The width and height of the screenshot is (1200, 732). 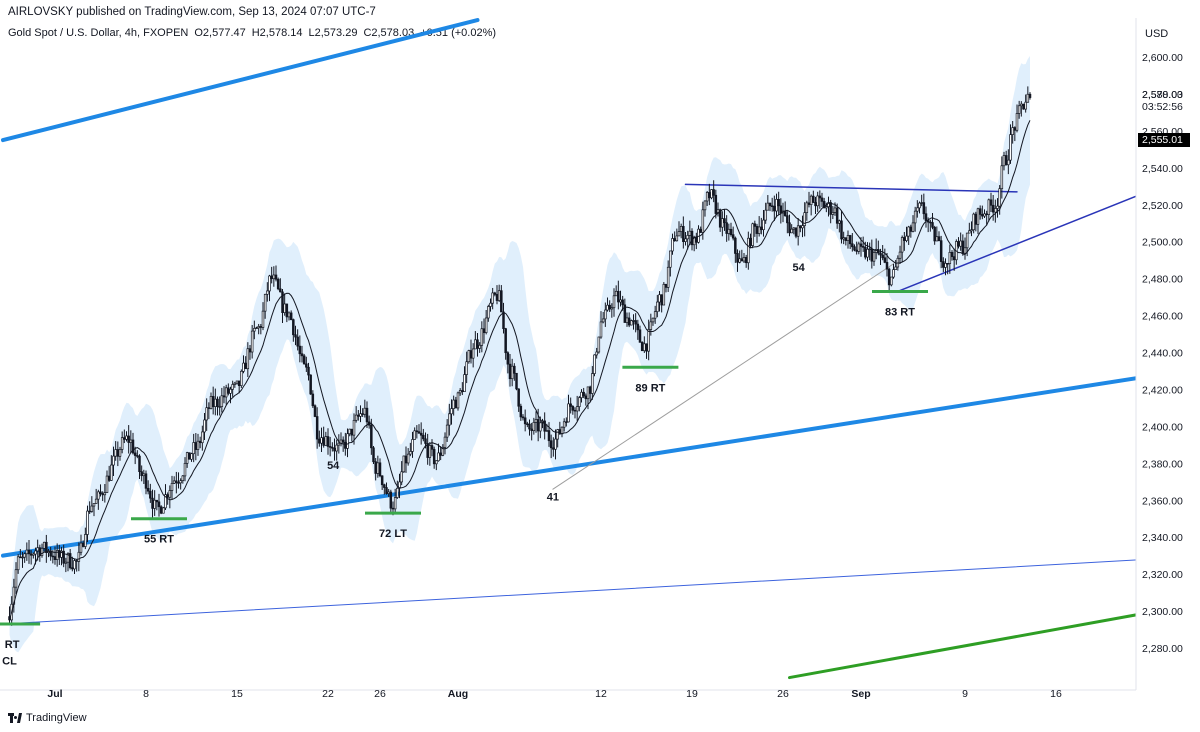 What do you see at coordinates (98, 33) in the screenshot?
I see `symbol-name: Gold Spot / U.S. Dollar, 4h, FXOPEN` at bounding box center [98, 33].